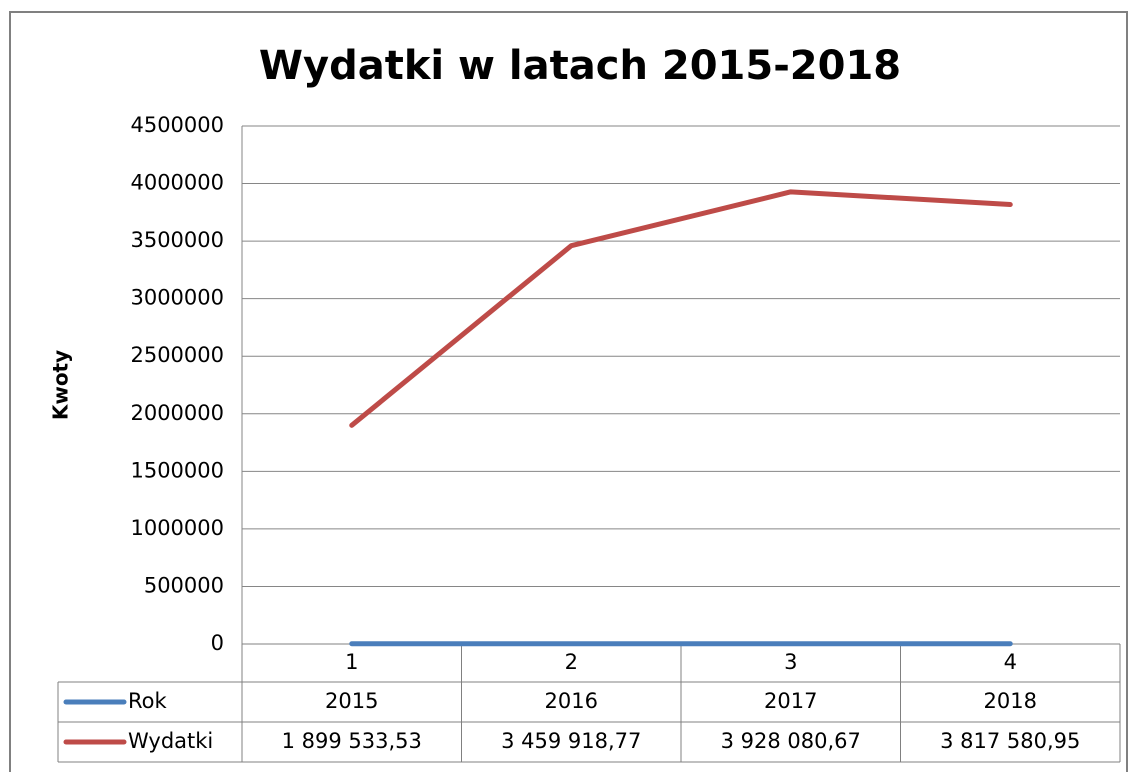  I want to click on y-tick-label: 3000000, so click(177, 298).